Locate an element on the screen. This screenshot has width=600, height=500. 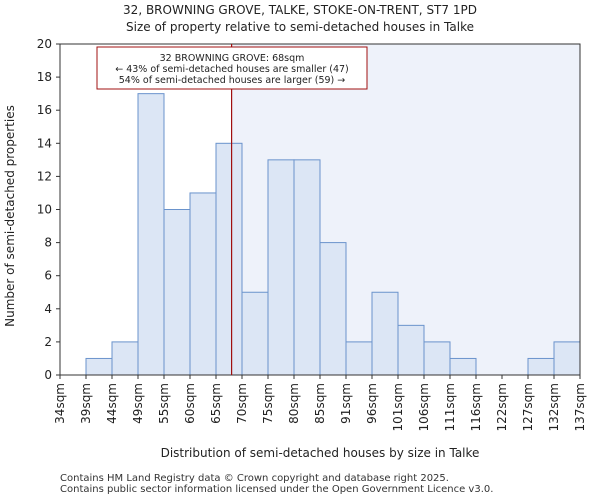
x-tick-label: 127sqm is located at coordinates (528, 407).